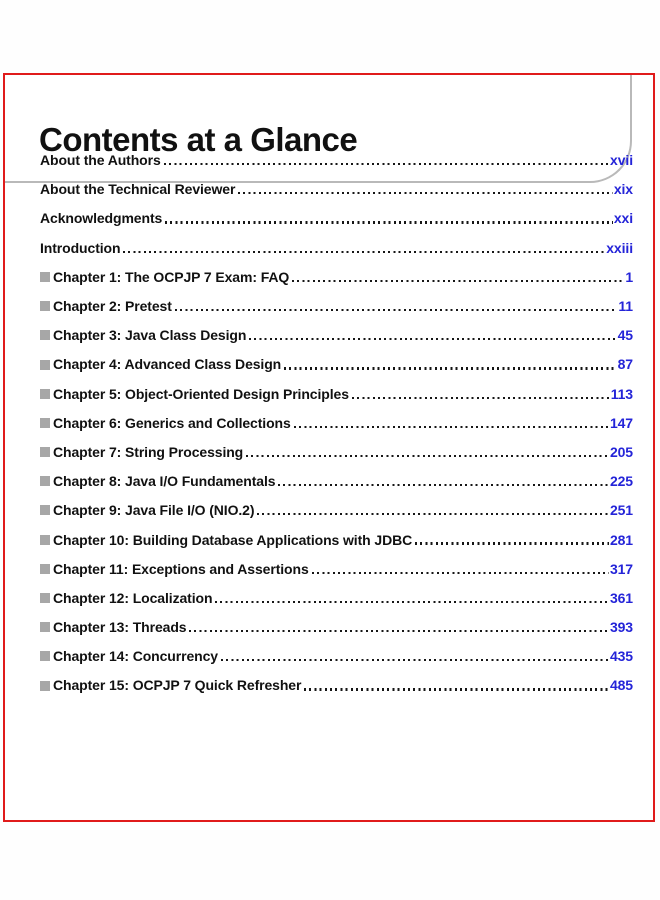  I want to click on toc-entry-label: Introduction, so click(80, 247).